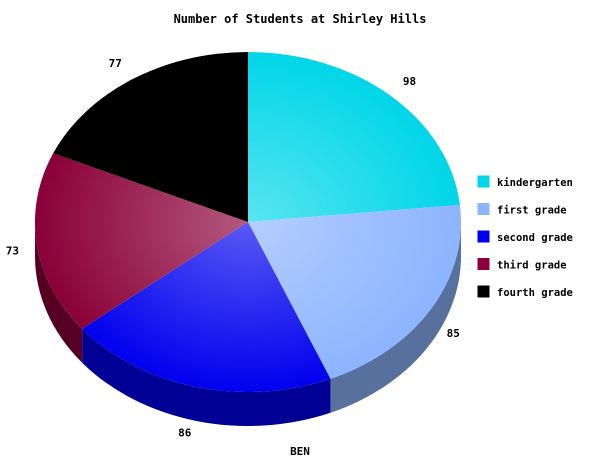  I want to click on pie-slice-fourth-grade, so click(151, 137).